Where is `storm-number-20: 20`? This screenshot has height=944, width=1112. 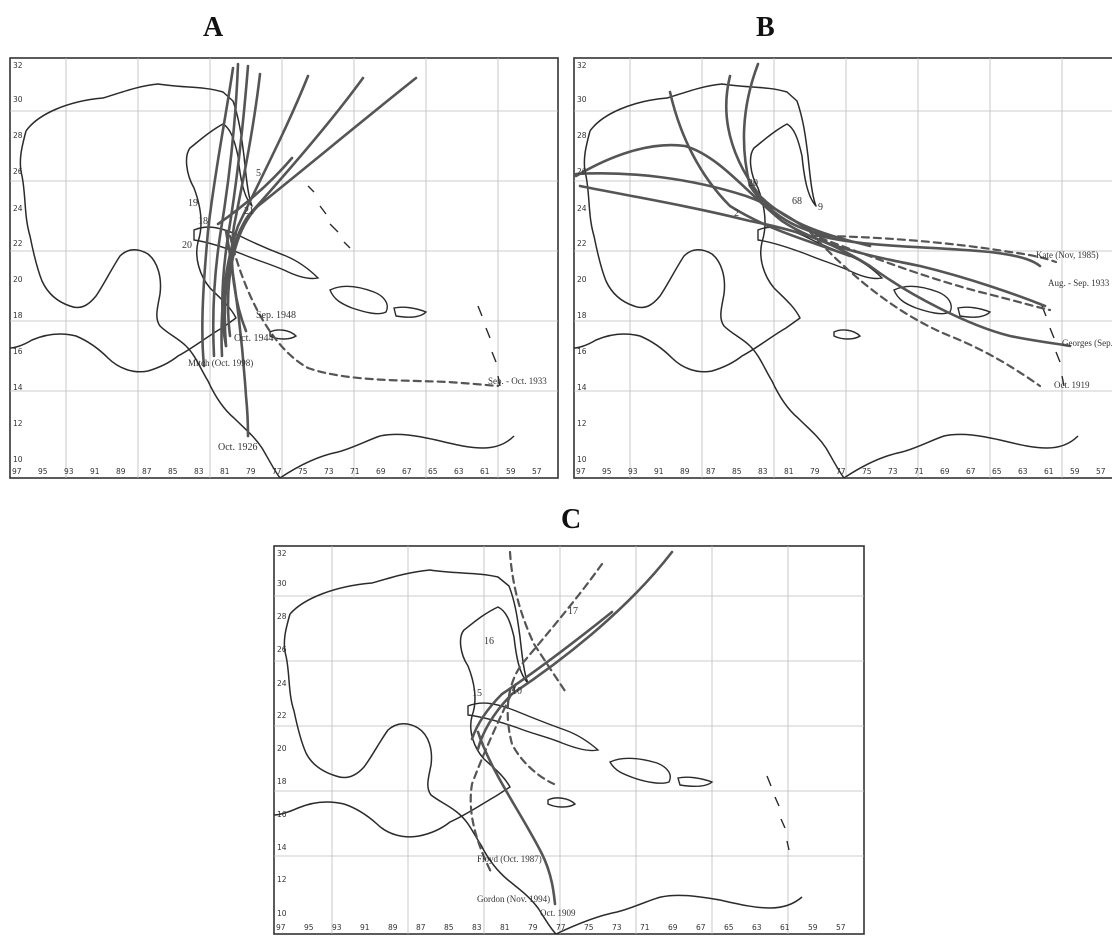
storm-number-20: 20 is located at coordinates (187, 245).